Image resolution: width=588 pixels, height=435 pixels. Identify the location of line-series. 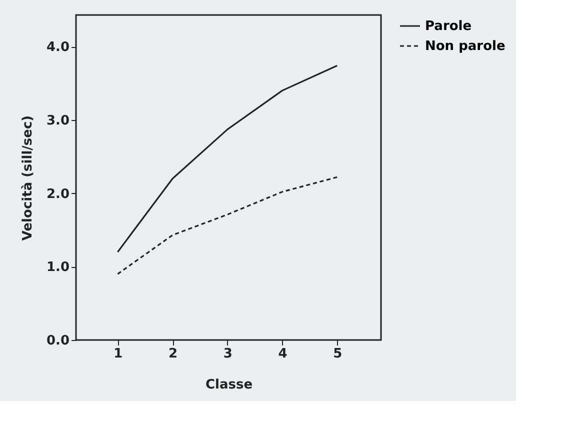
(227, 225).